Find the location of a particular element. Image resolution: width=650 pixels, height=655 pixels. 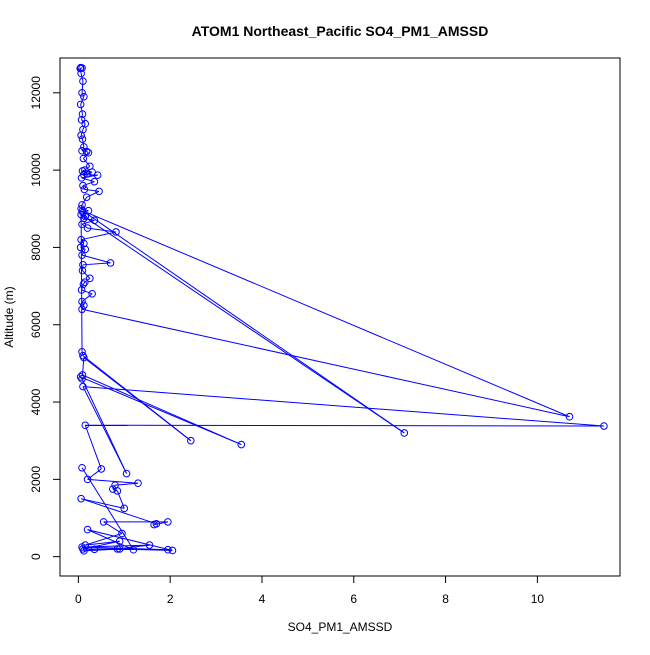

y-axis: 0 2000 4000 6000 8000 10000 12000 is located at coordinates (44, 318).